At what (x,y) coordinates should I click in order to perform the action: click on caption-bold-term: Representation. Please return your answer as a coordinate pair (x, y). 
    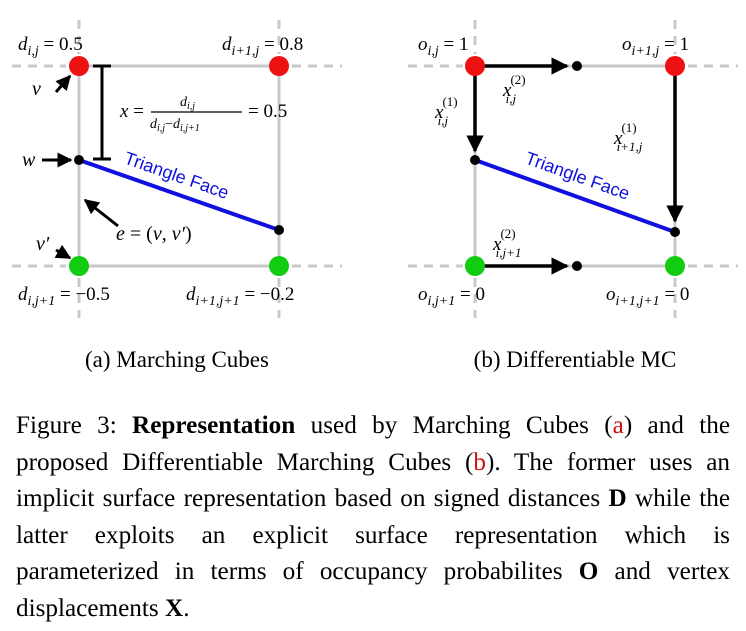
    Looking at the image, I should click on (214, 425).